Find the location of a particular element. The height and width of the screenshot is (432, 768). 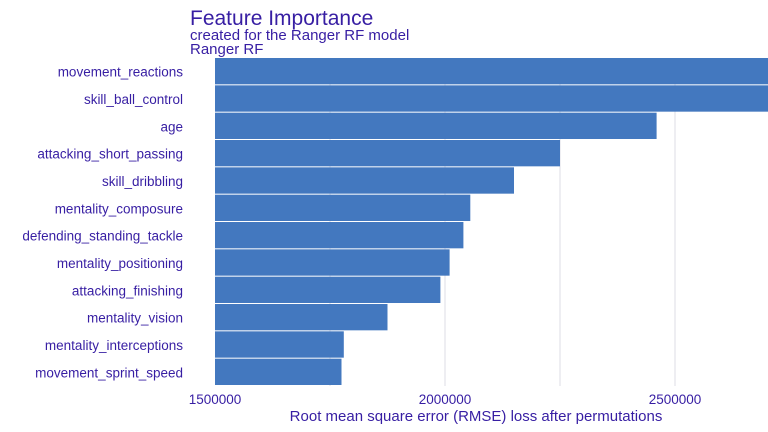

bar-movement-sprint-speed is located at coordinates (278, 371).